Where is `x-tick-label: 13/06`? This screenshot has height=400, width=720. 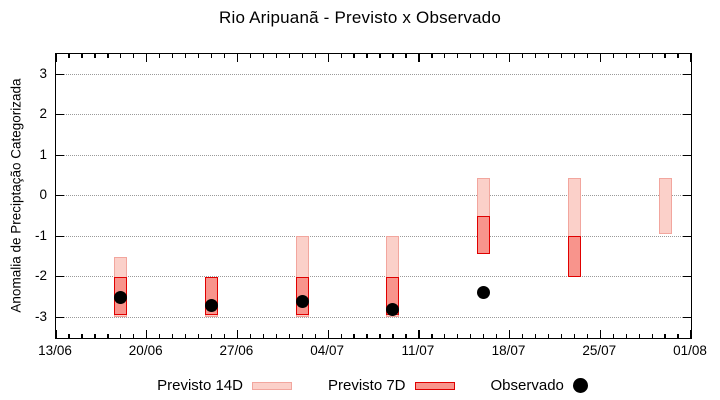
x-tick-label: 13/06 is located at coordinates (55, 350).